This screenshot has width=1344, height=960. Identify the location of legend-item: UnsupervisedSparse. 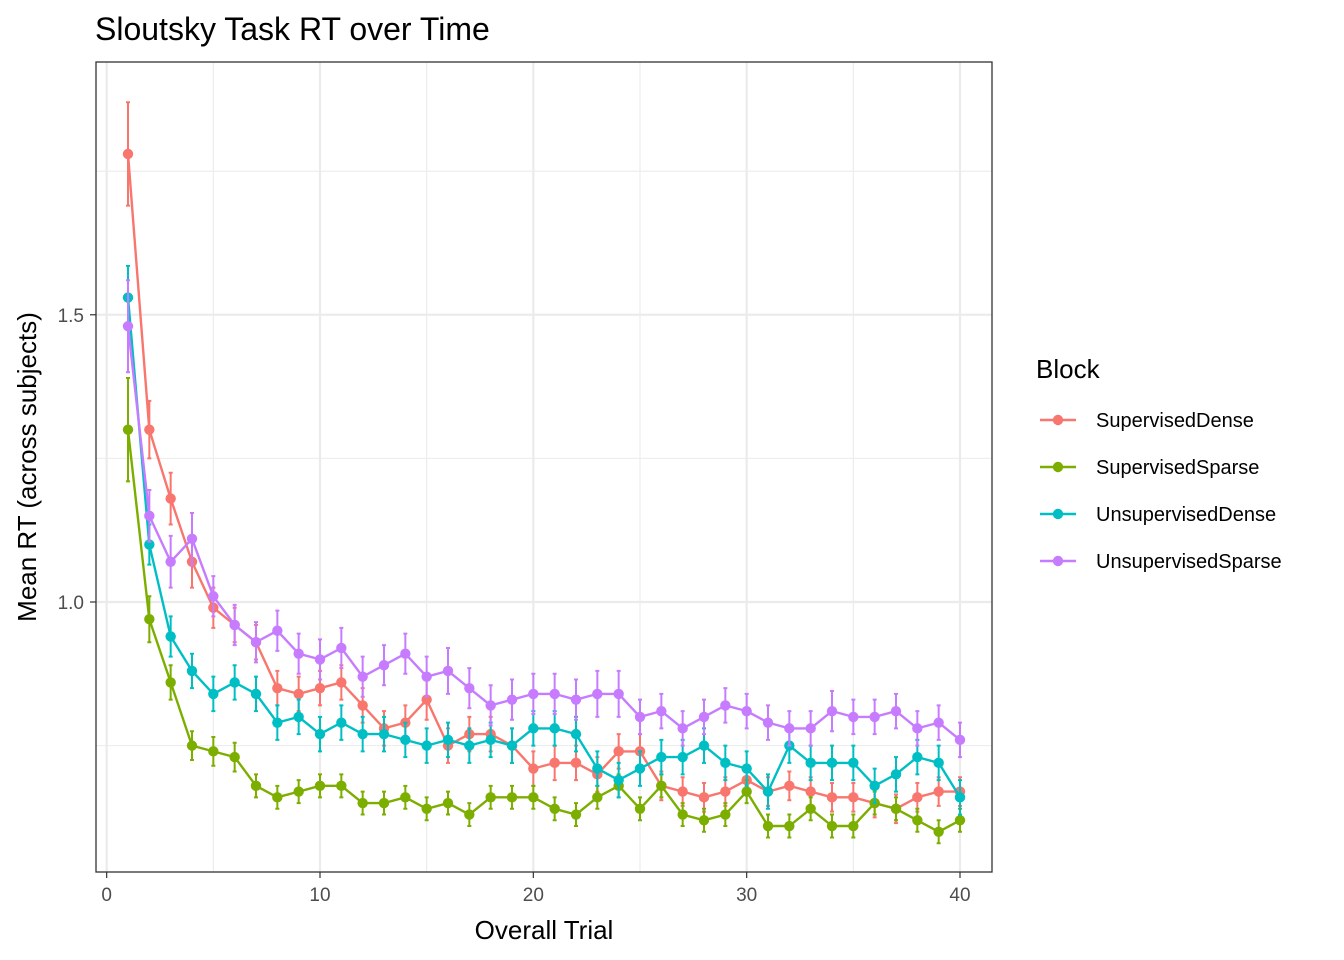
(1161, 562).